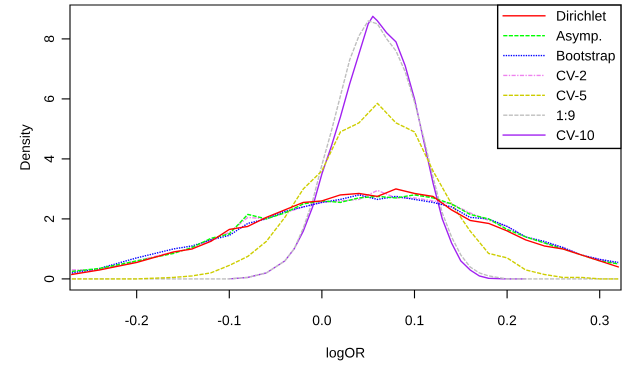 The height and width of the screenshot is (367, 623). Describe the element at coordinates (49, 279) in the screenshot. I see `y-tick-label: 0` at that location.